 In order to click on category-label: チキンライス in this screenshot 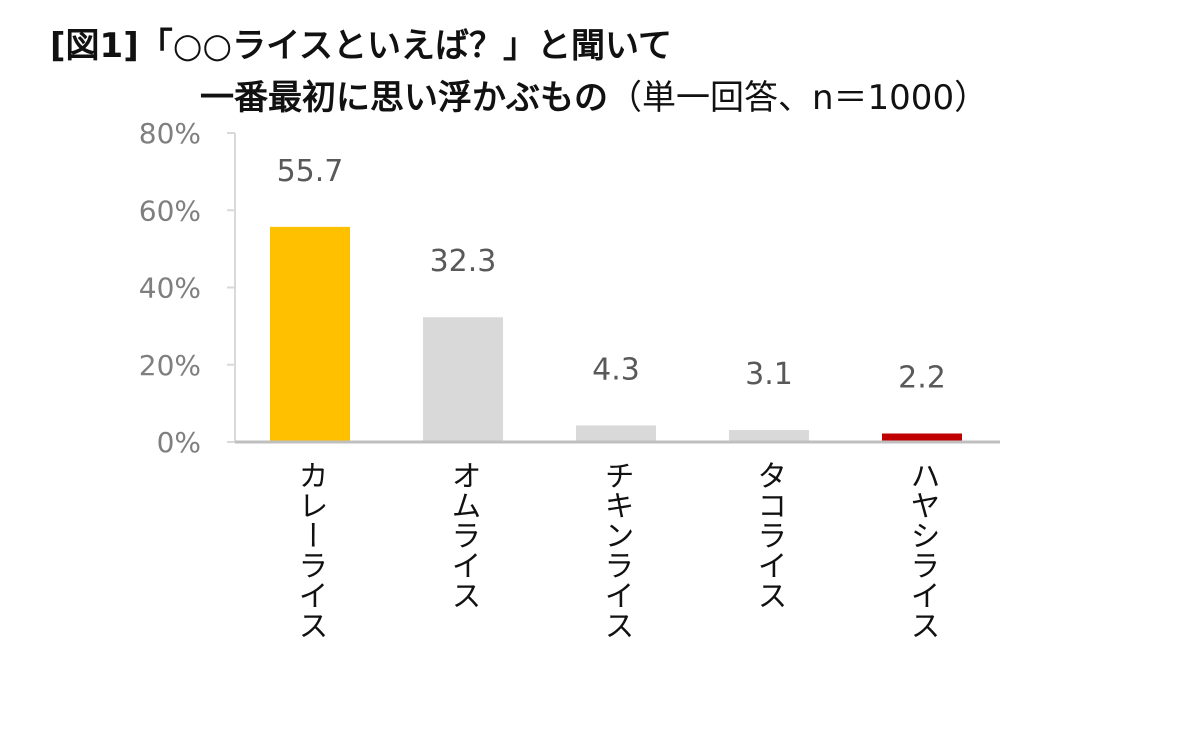, I will do `click(616, 550)`.